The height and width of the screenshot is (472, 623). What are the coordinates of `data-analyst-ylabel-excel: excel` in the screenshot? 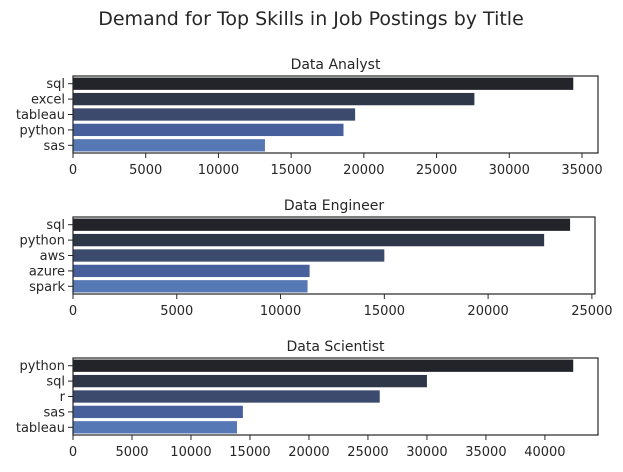 It's located at (48, 100).